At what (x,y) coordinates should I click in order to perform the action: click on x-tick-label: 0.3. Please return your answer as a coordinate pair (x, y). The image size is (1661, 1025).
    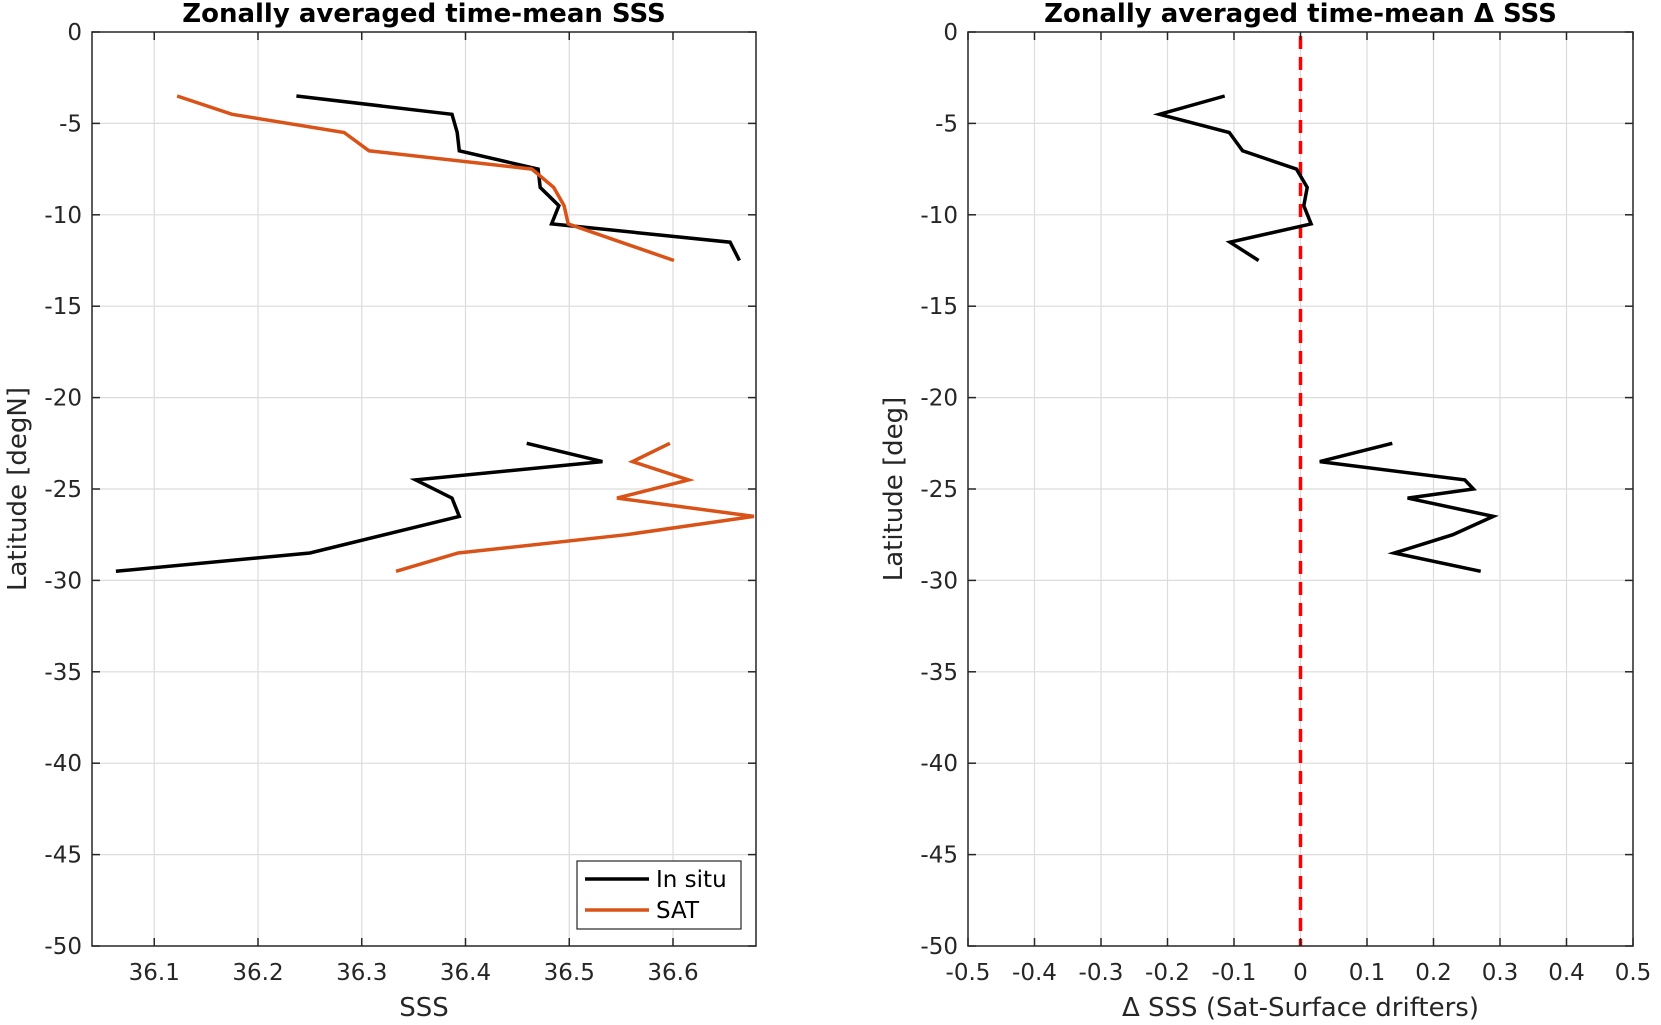
    Looking at the image, I should click on (1500, 973).